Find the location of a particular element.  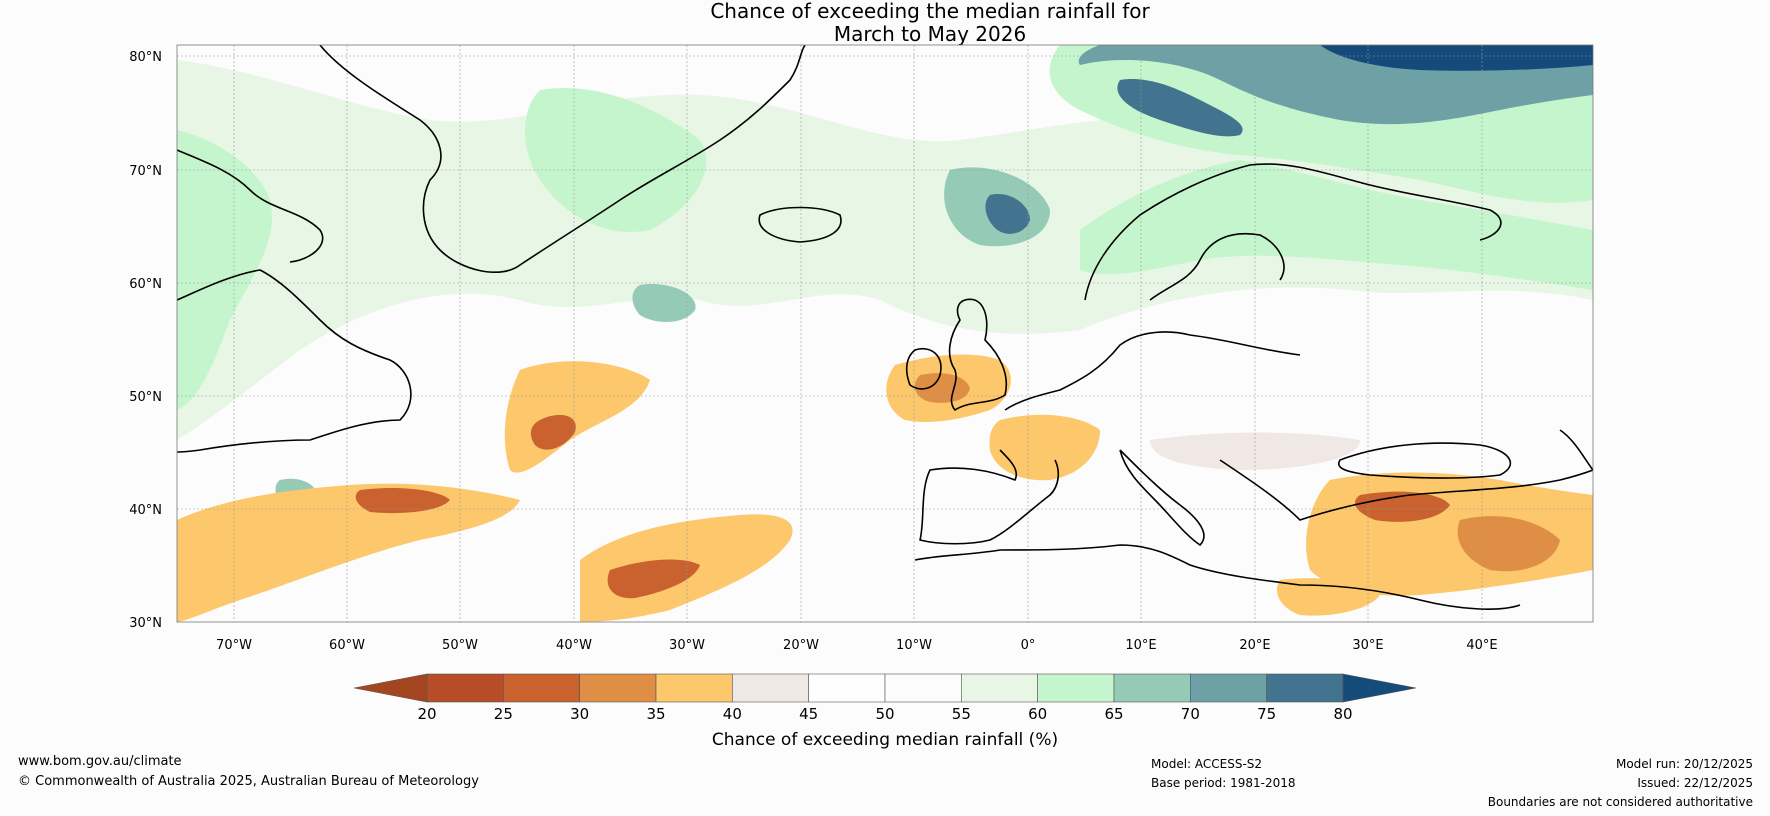

coastline-greenland is located at coordinates (562, 159).